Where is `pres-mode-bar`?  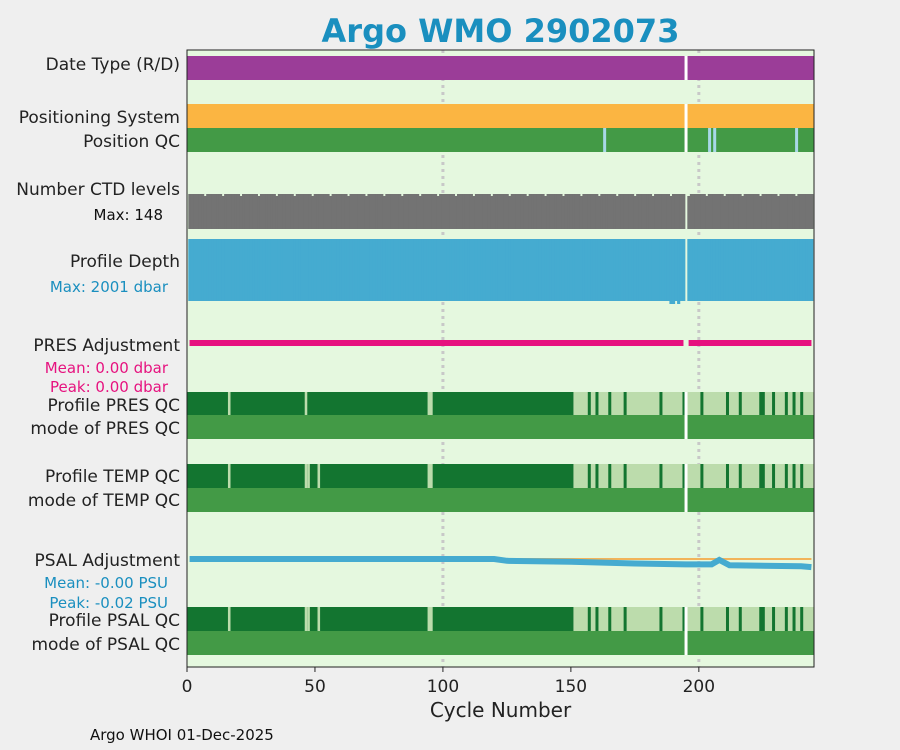
pres-mode-bar is located at coordinates (500, 427).